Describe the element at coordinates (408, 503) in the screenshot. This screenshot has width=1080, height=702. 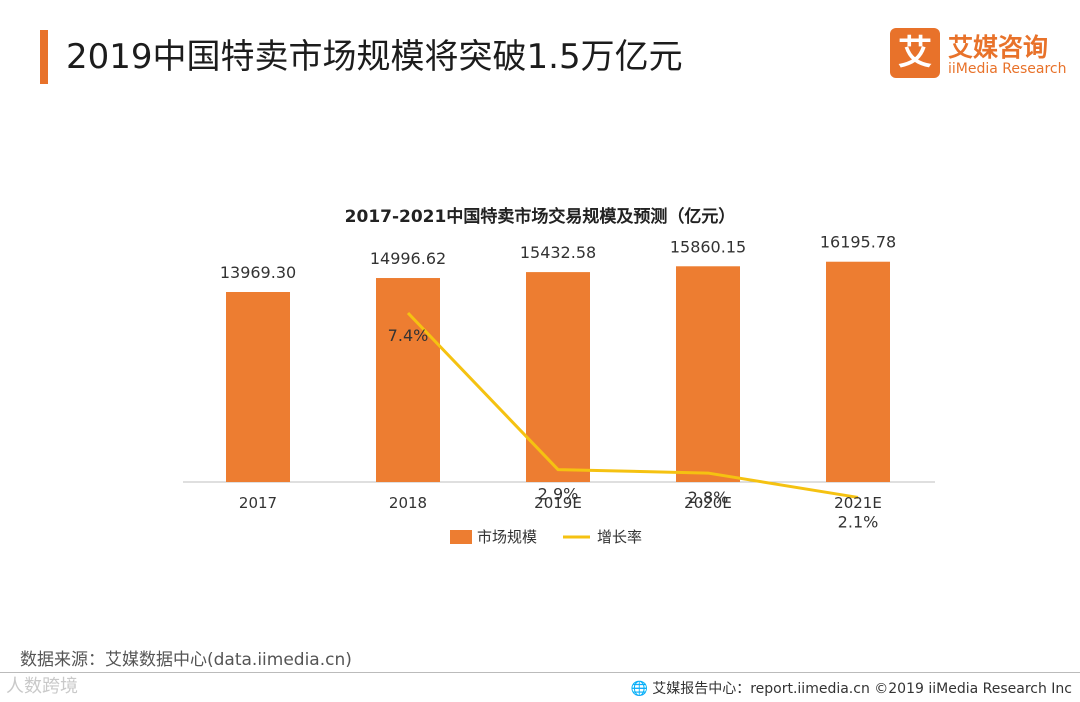
I see `x-tick-label-2018: 2018` at that location.